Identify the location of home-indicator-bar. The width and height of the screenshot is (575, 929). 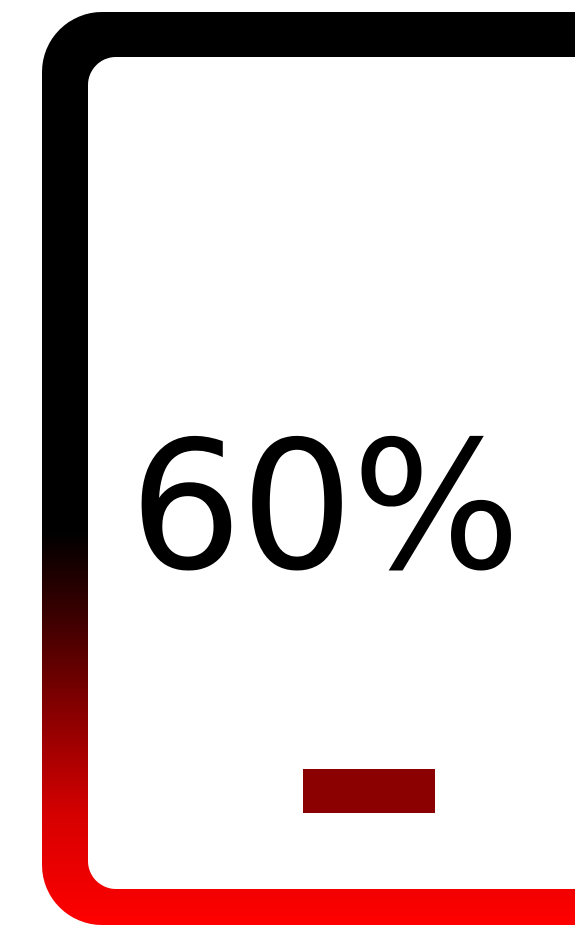
(369, 791).